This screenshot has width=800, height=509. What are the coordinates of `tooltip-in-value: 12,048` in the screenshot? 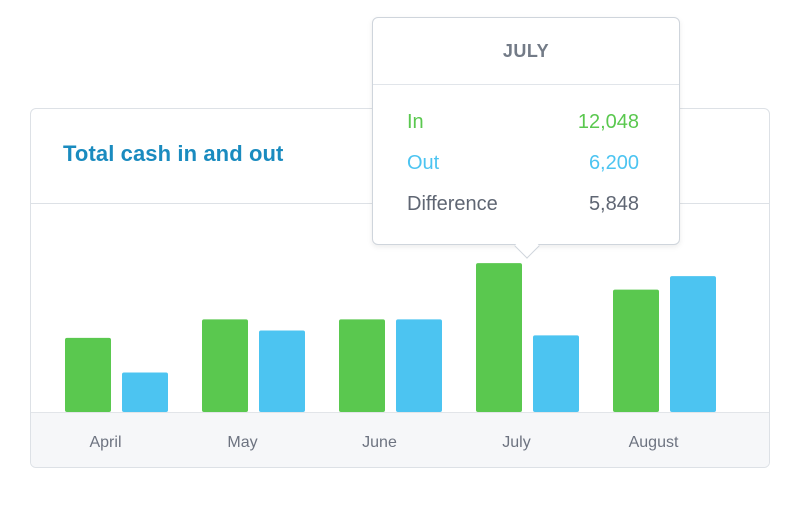 It's located at (608, 121).